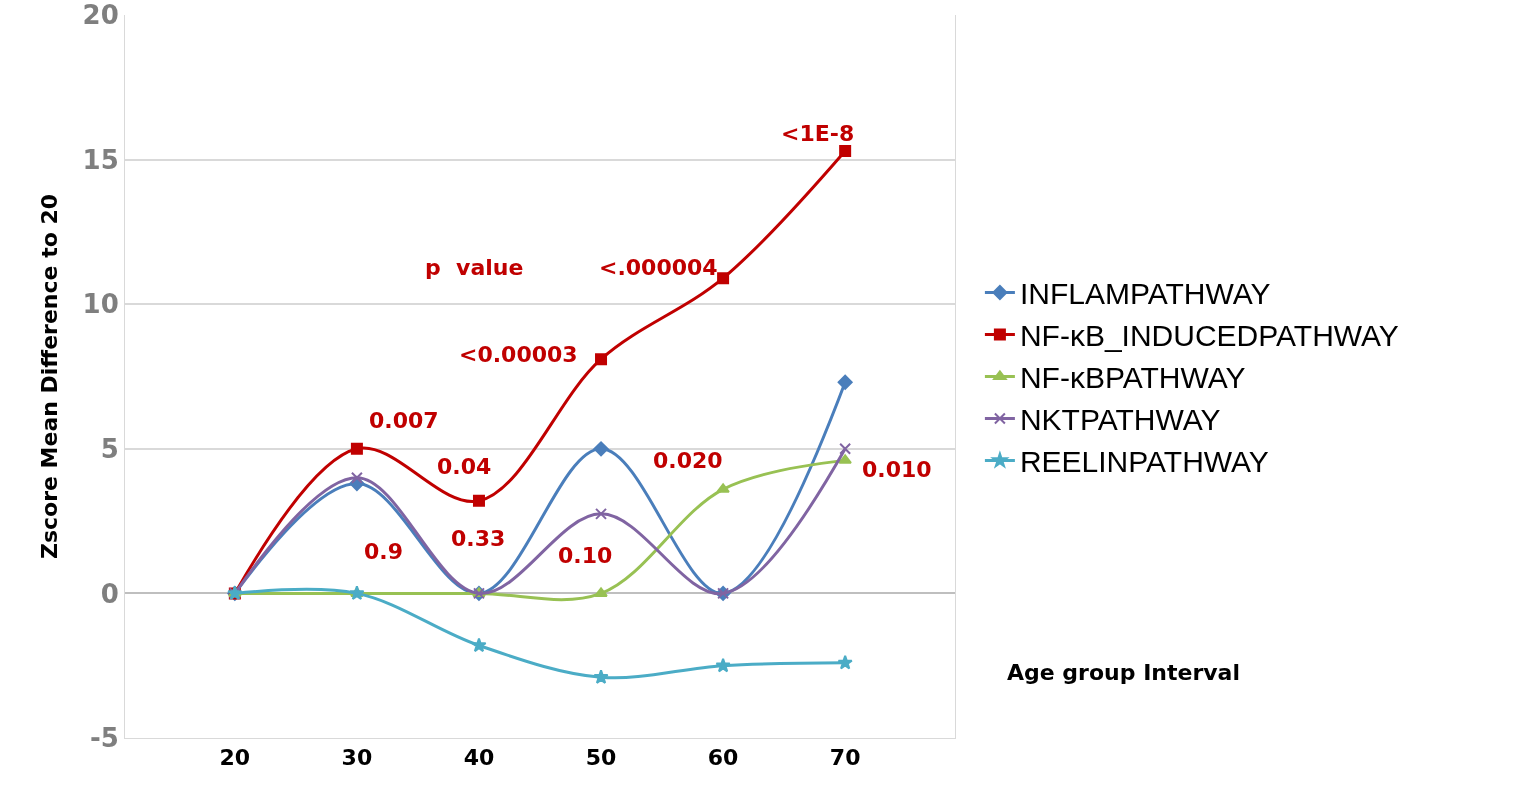 This screenshot has height=793, width=1520. Describe the element at coordinates (479, 758) in the screenshot. I see `x-tick-label: 40` at that location.